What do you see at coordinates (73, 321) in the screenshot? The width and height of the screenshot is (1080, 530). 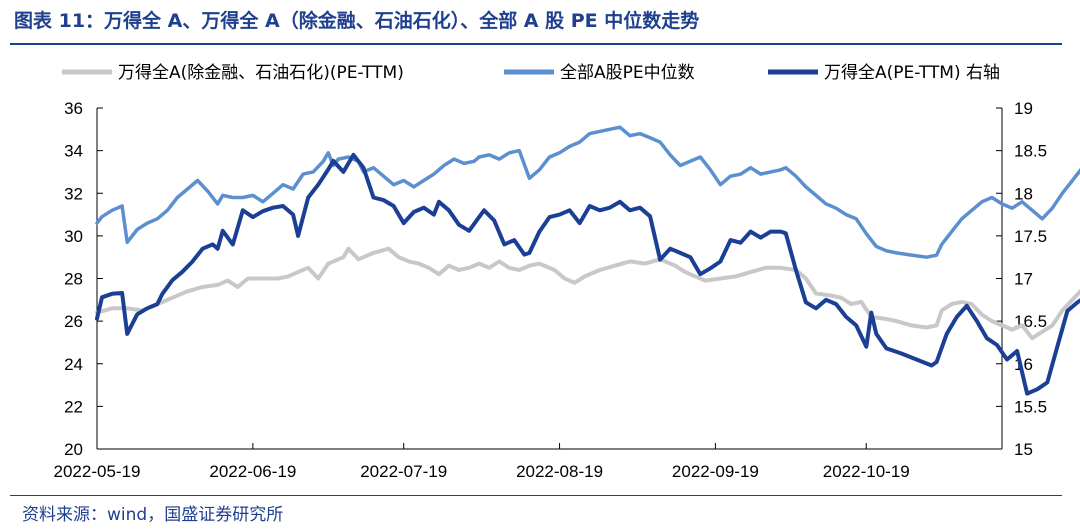 I see `y-left-tick-label: 26` at bounding box center [73, 321].